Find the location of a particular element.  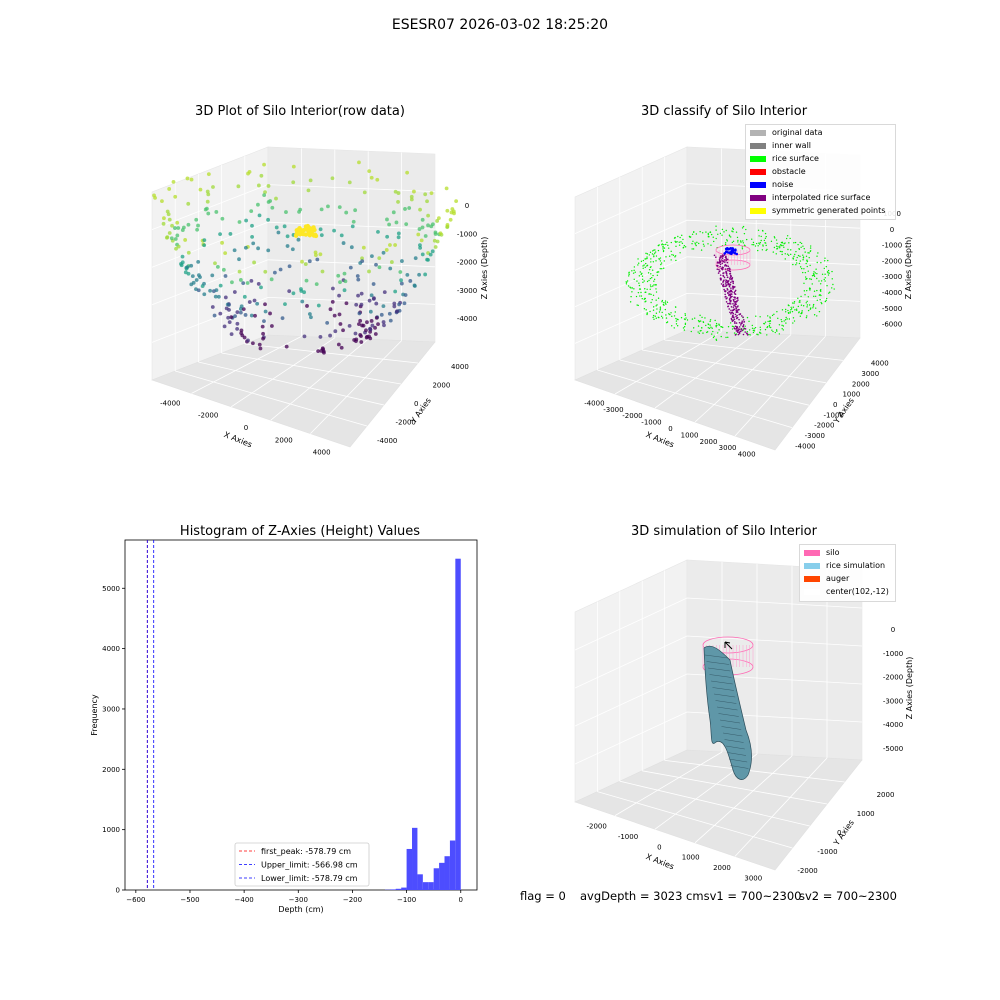

p4-grid-line is located at coordinates (714, 803).